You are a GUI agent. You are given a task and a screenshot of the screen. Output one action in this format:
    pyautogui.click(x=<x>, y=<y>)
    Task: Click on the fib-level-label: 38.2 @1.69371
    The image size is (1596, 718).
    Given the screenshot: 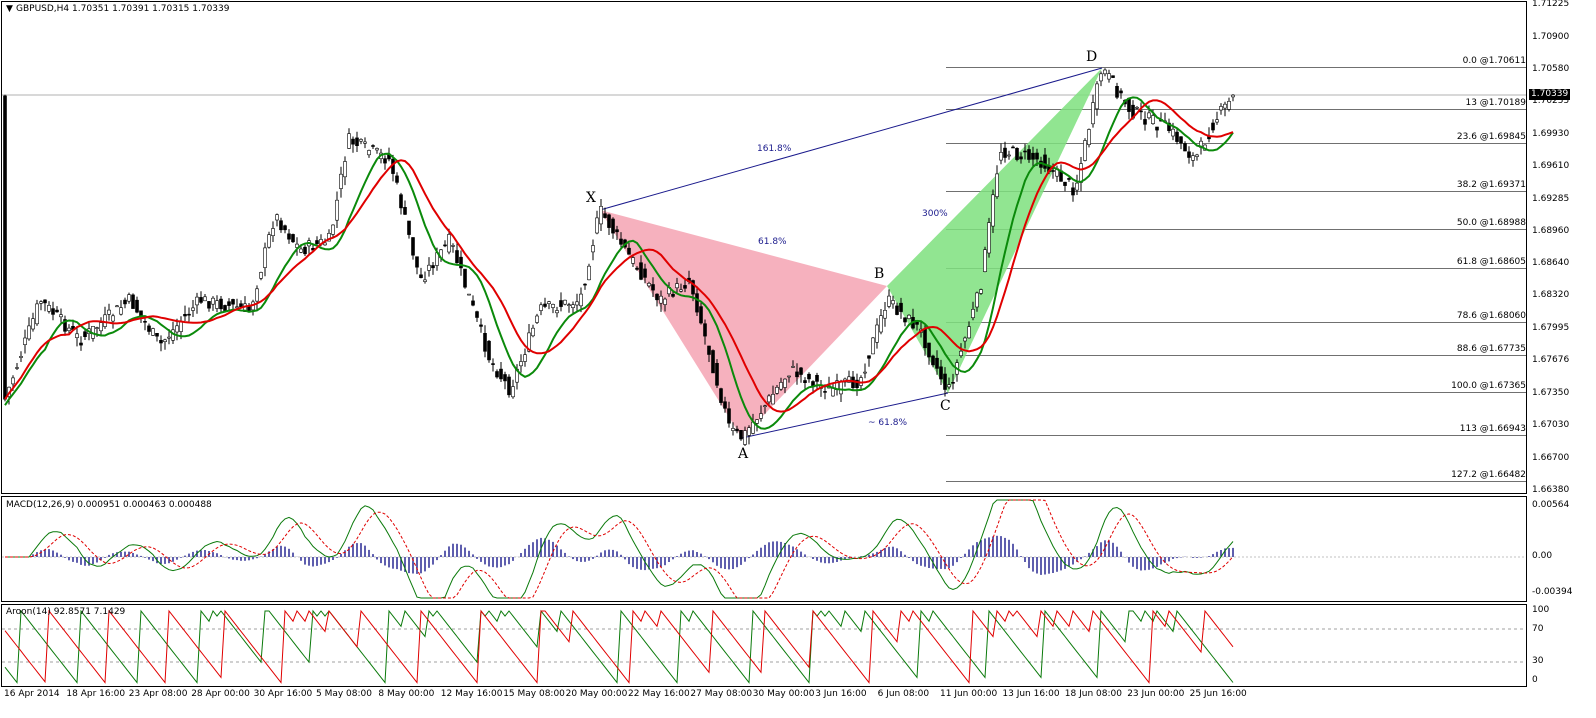 What is the action you would take?
    pyautogui.click(x=1491, y=184)
    